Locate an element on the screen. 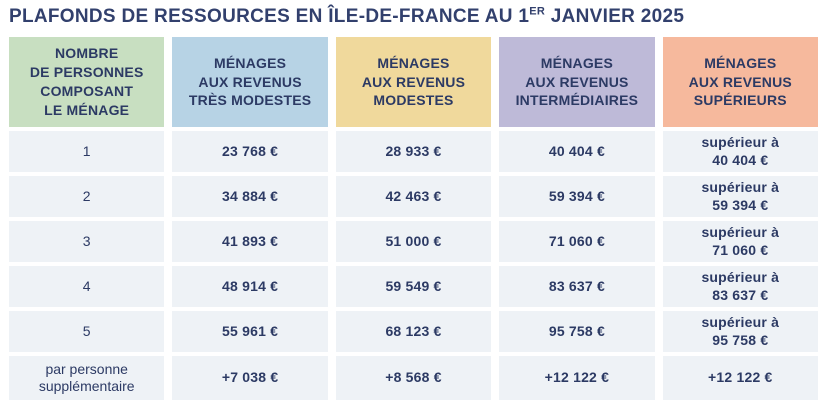 This screenshot has height=411, width=828. tres-modestes-value: 23 768 € is located at coordinates (250, 151).